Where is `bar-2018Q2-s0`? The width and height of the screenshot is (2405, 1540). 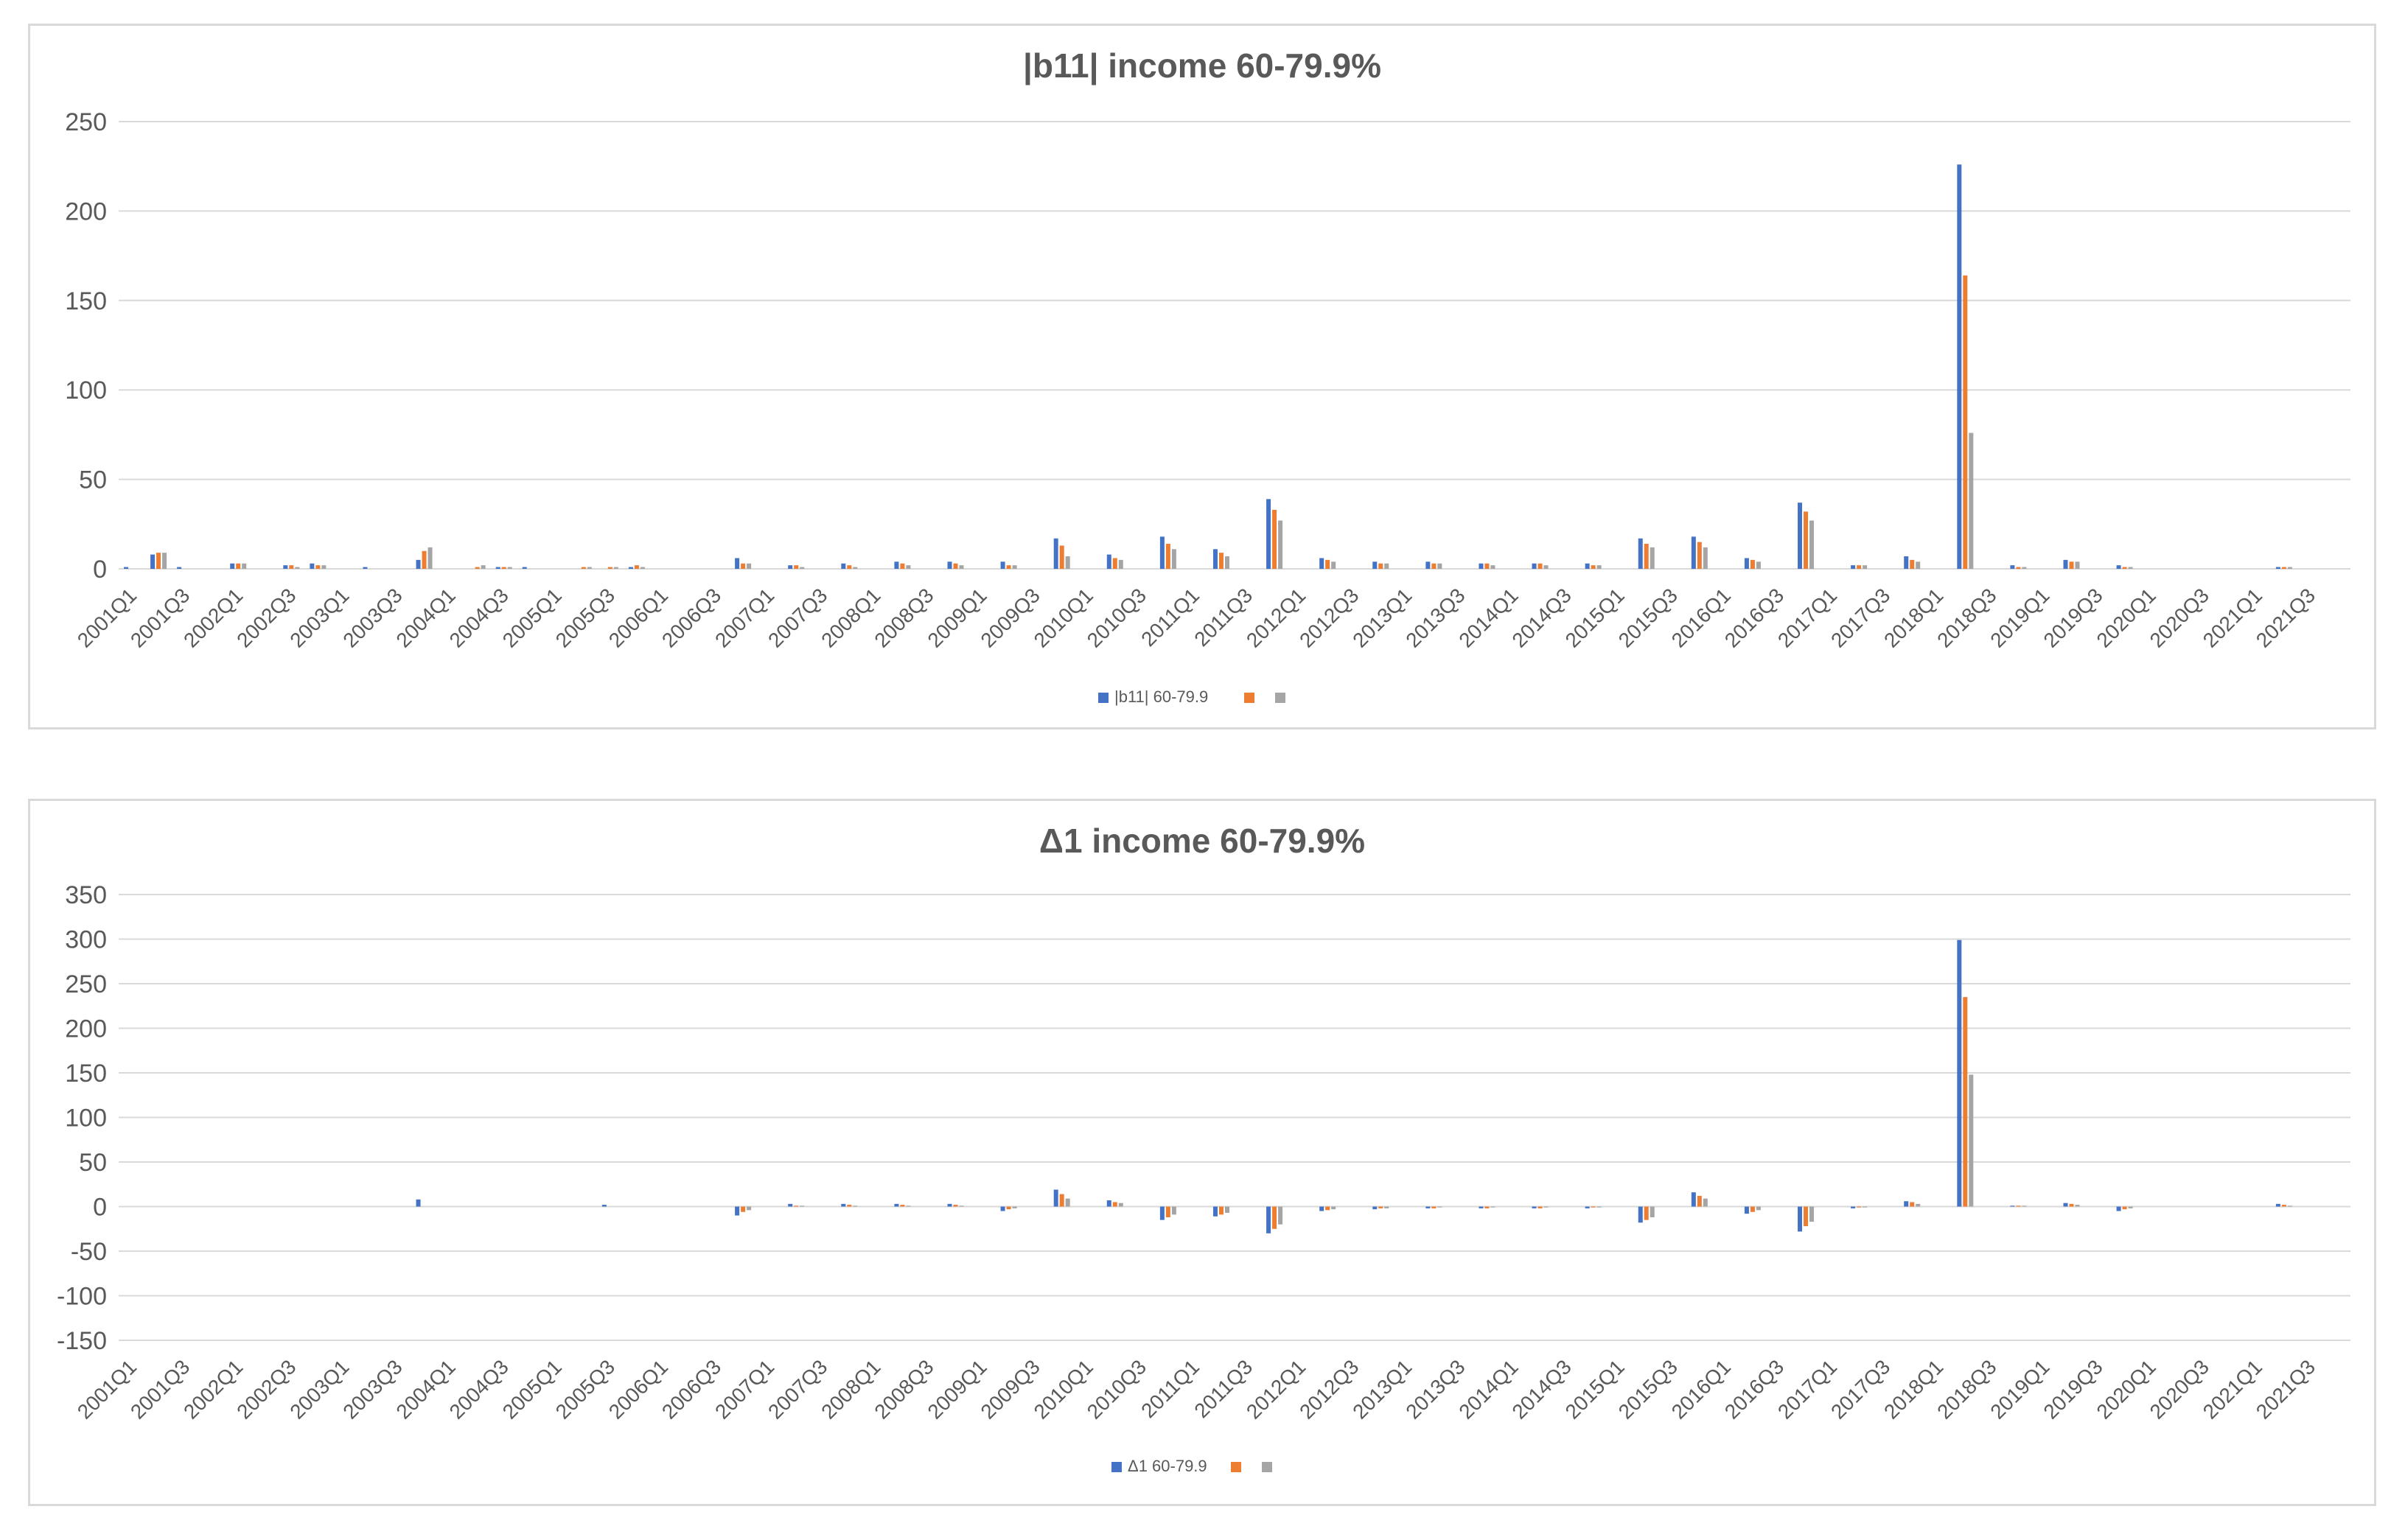 bar-2018Q2-s0 is located at coordinates (1959, 367).